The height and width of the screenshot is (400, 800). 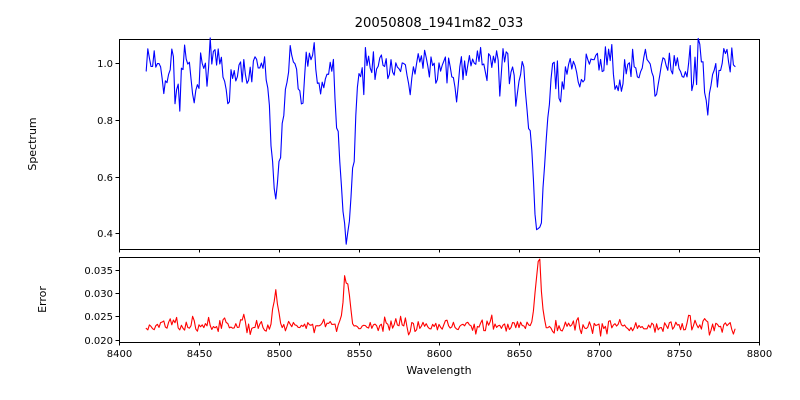 I want to click on x-tick-label: 8400, so click(x=119, y=354).